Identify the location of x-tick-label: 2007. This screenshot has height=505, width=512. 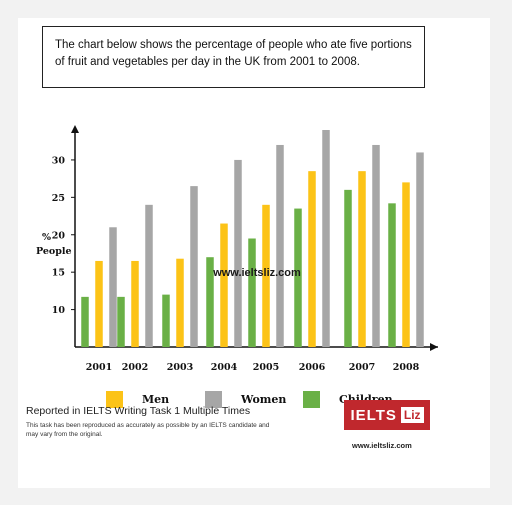
(362, 367).